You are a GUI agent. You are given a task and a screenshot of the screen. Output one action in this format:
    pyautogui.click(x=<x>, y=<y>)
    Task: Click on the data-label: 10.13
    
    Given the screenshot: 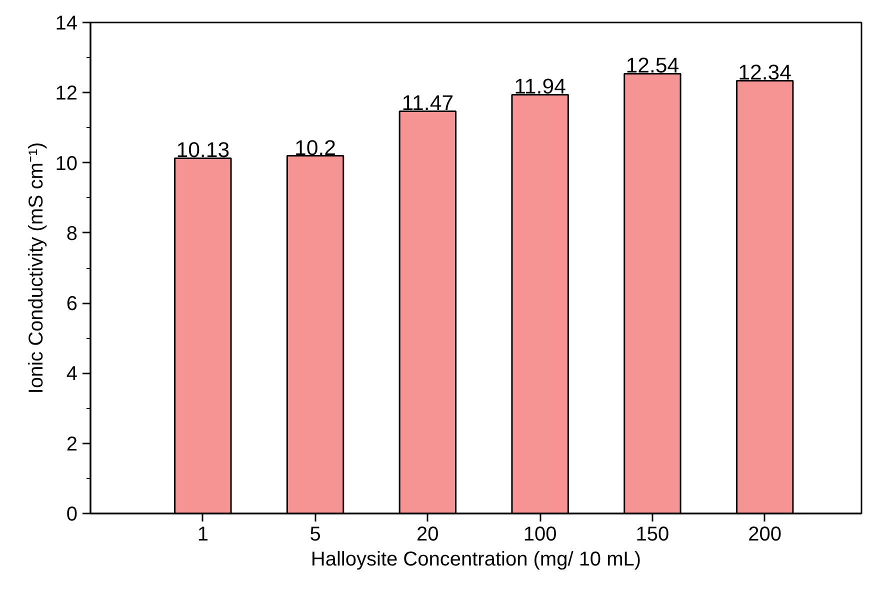 What is the action you would take?
    pyautogui.click(x=203, y=150)
    